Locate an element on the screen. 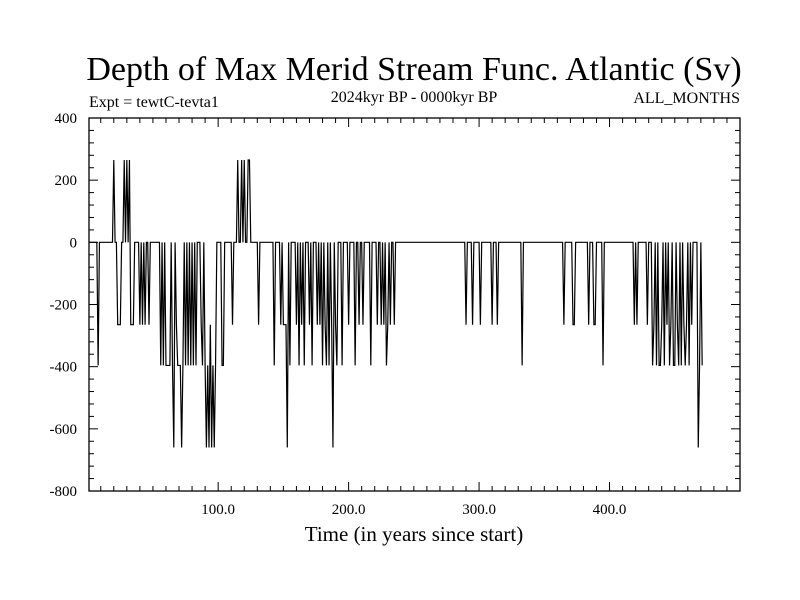 The image size is (800, 600). period-label: 2024kyr BP - 0000kyr BP is located at coordinates (414, 97).